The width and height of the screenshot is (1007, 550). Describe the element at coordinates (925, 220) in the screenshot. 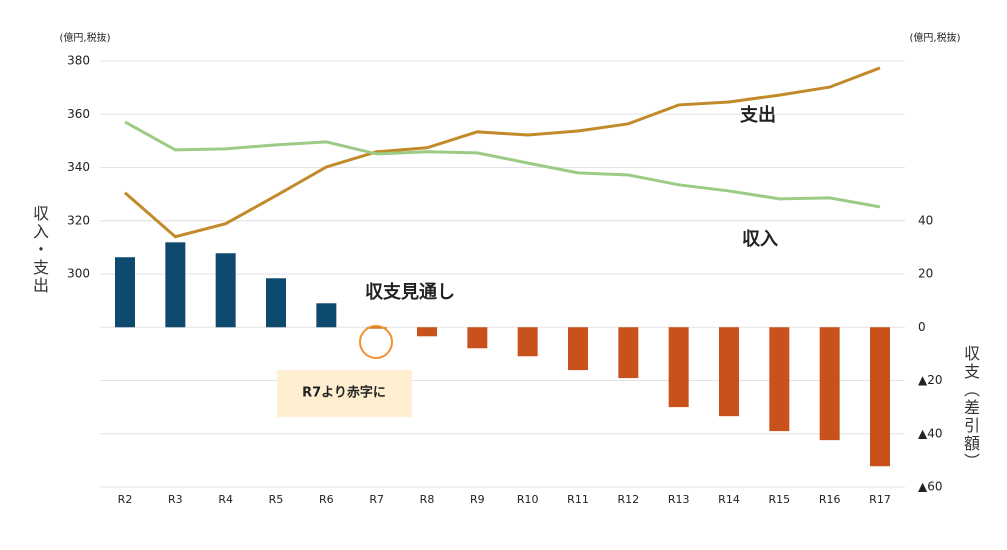

I see `y2-tick-label: 40` at that location.